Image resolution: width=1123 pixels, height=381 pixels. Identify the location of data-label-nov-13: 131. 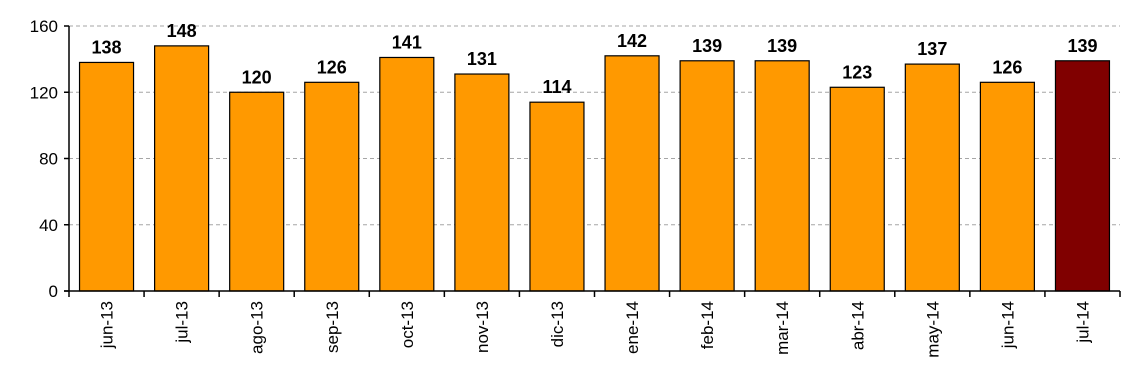
(482, 59).